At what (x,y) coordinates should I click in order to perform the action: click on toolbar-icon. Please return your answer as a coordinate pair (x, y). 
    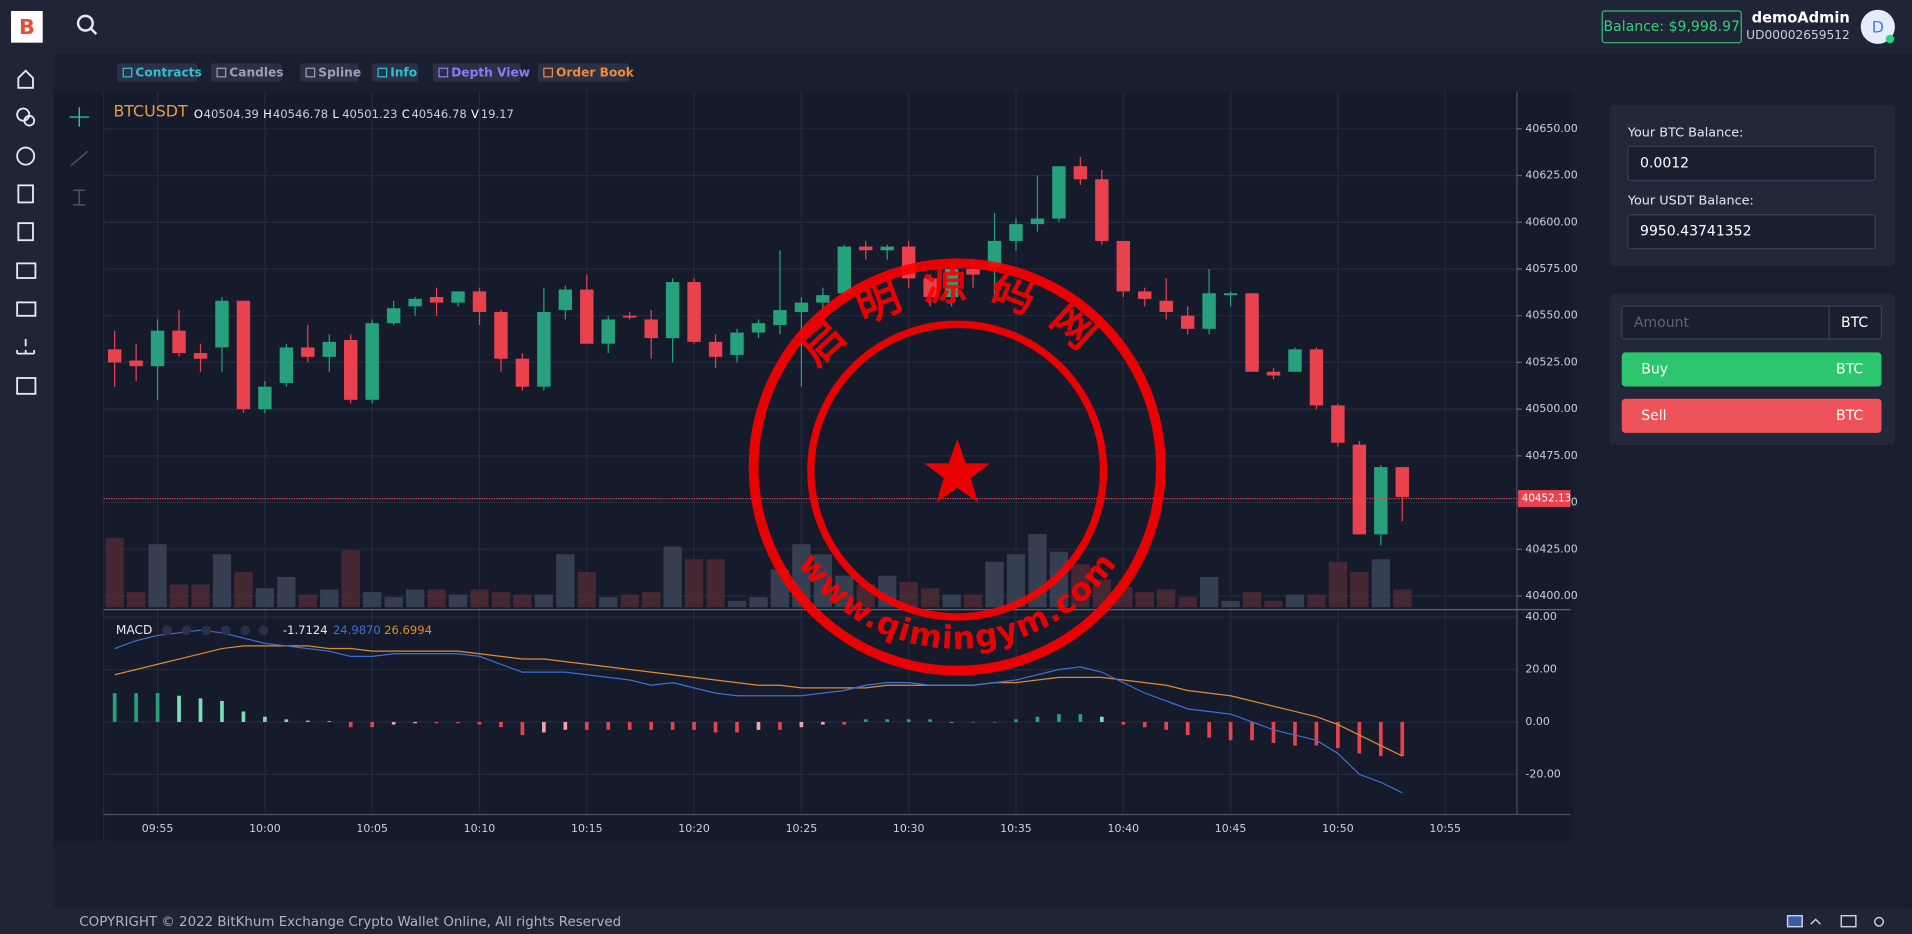
    Looking at the image, I should click on (443, 72).